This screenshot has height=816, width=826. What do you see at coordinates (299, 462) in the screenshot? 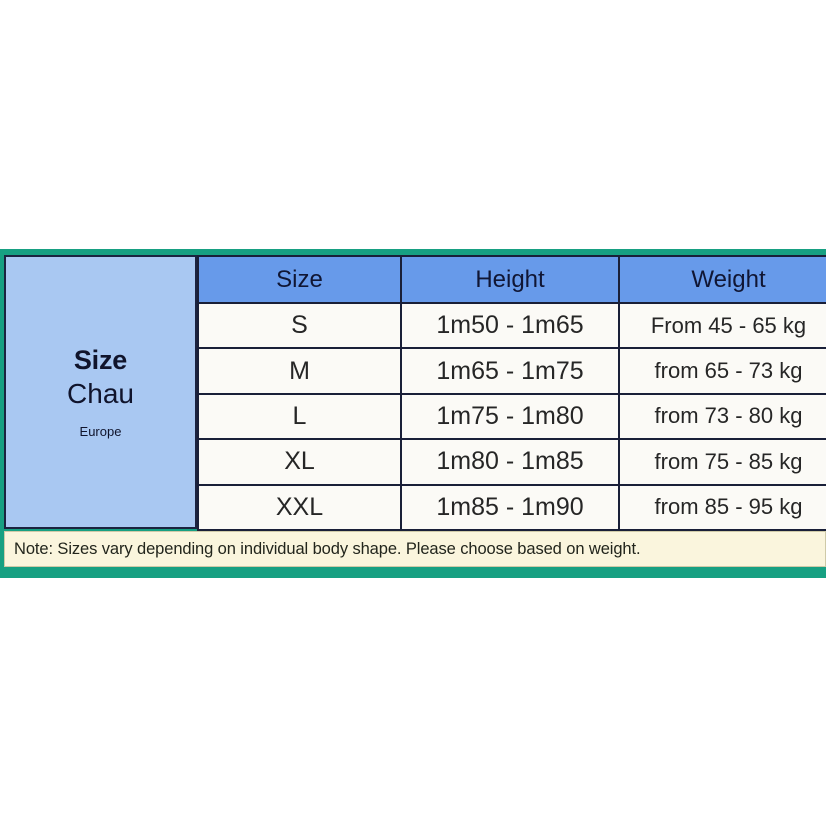
I see `cell-size: XL` at bounding box center [299, 462].